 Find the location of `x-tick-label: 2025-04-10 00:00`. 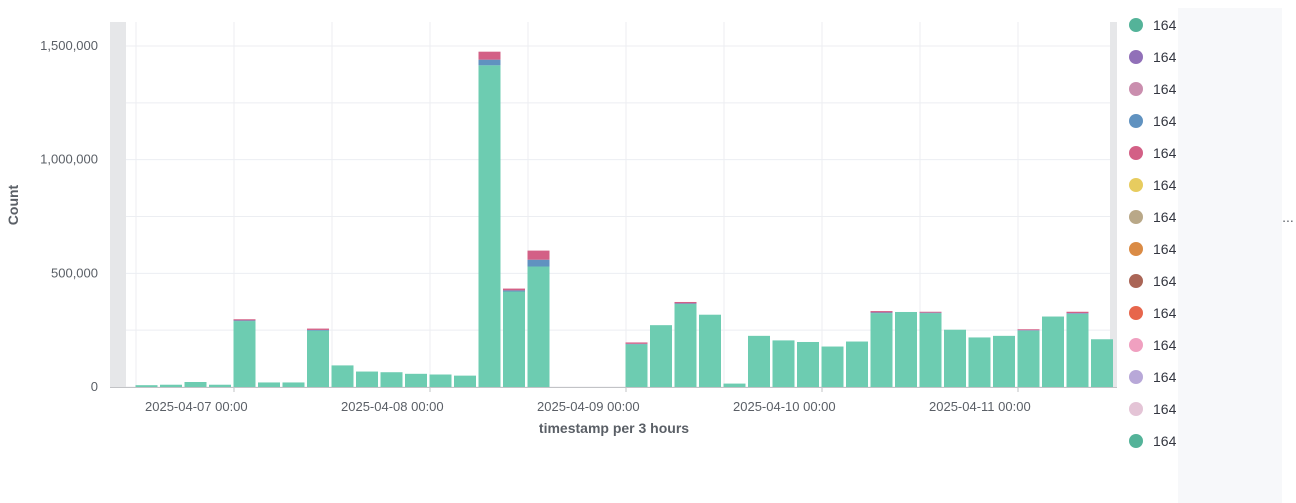

x-tick-label: 2025-04-10 00:00 is located at coordinates (784, 406).